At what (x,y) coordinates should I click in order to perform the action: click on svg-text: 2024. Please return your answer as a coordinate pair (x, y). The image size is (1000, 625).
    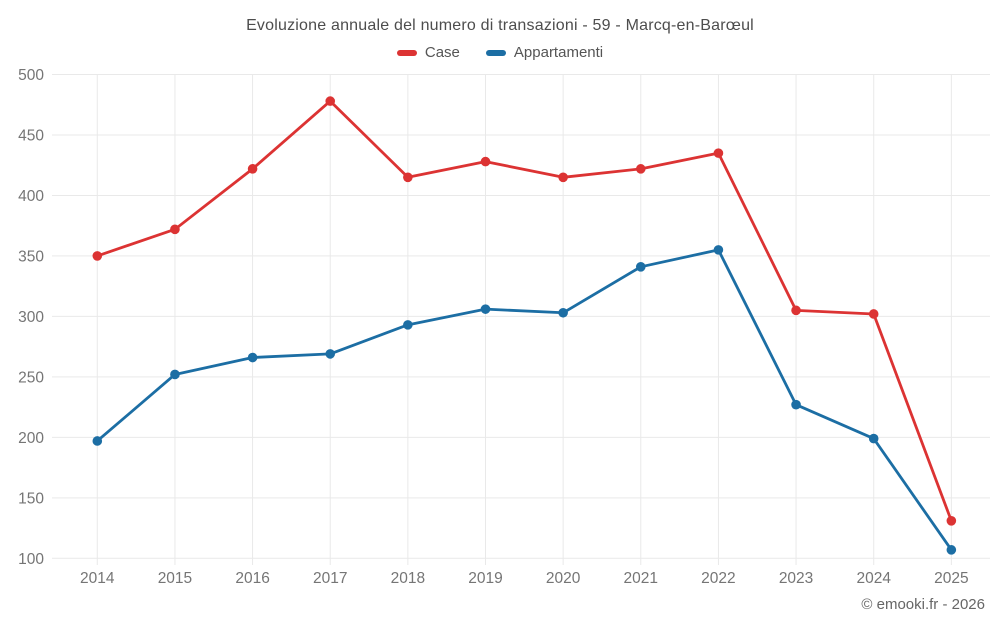
    Looking at the image, I should click on (873, 578).